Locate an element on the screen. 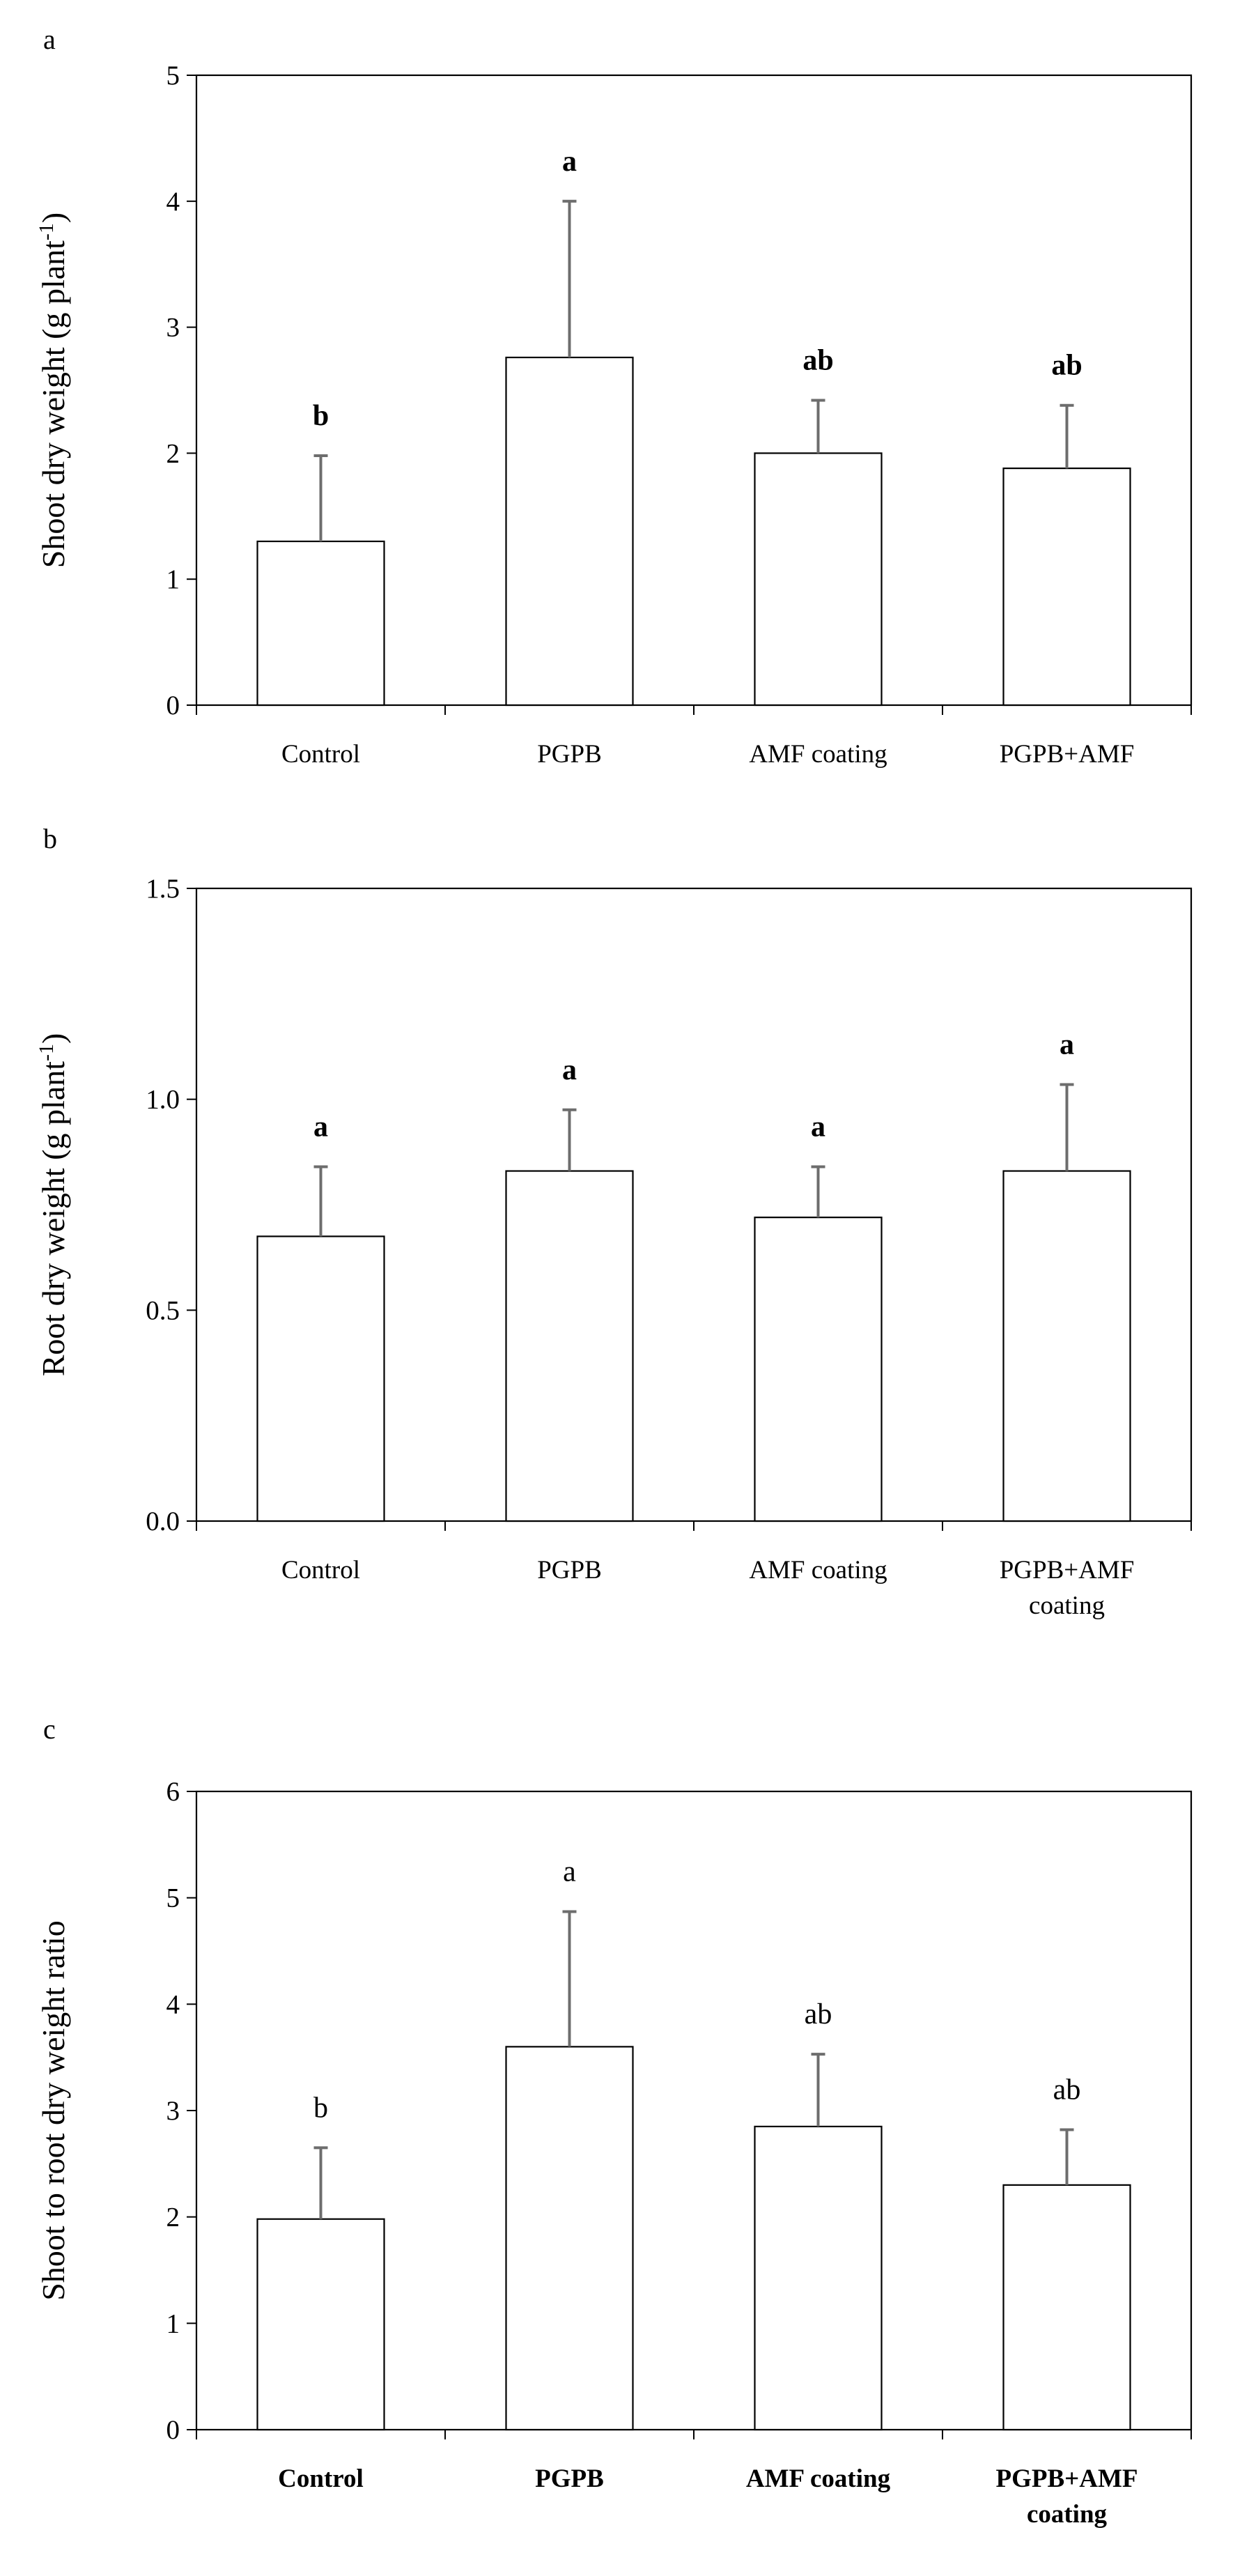 This screenshot has width=1249, height=2576. y-axis-title-text: Shoot dry weight (g plant is located at coordinates (54, 404).